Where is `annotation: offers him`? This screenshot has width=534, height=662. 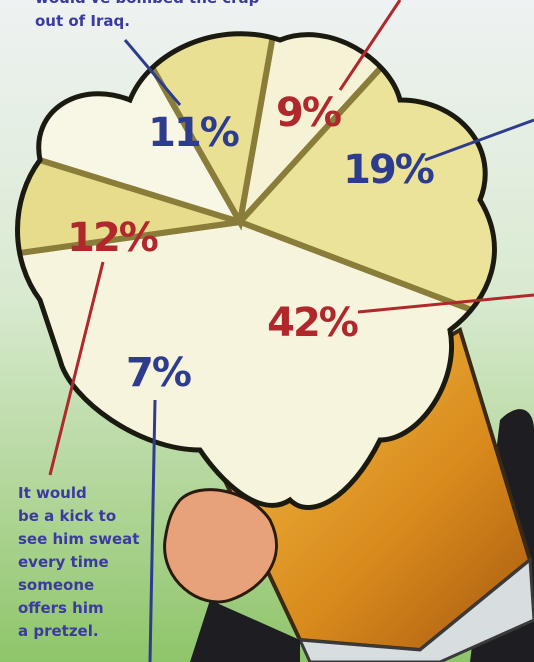
annotation: offers him is located at coordinates (61, 608).